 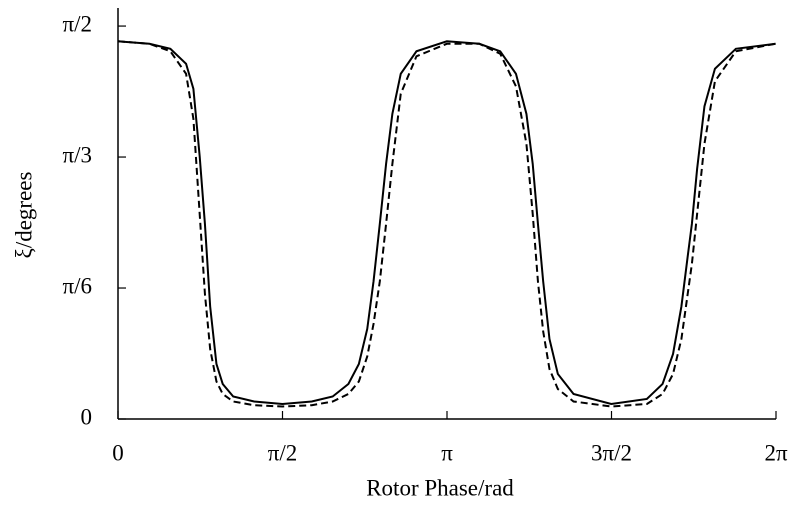 I want to click on x-tick-label: π/2, so click(x=283, y=452).